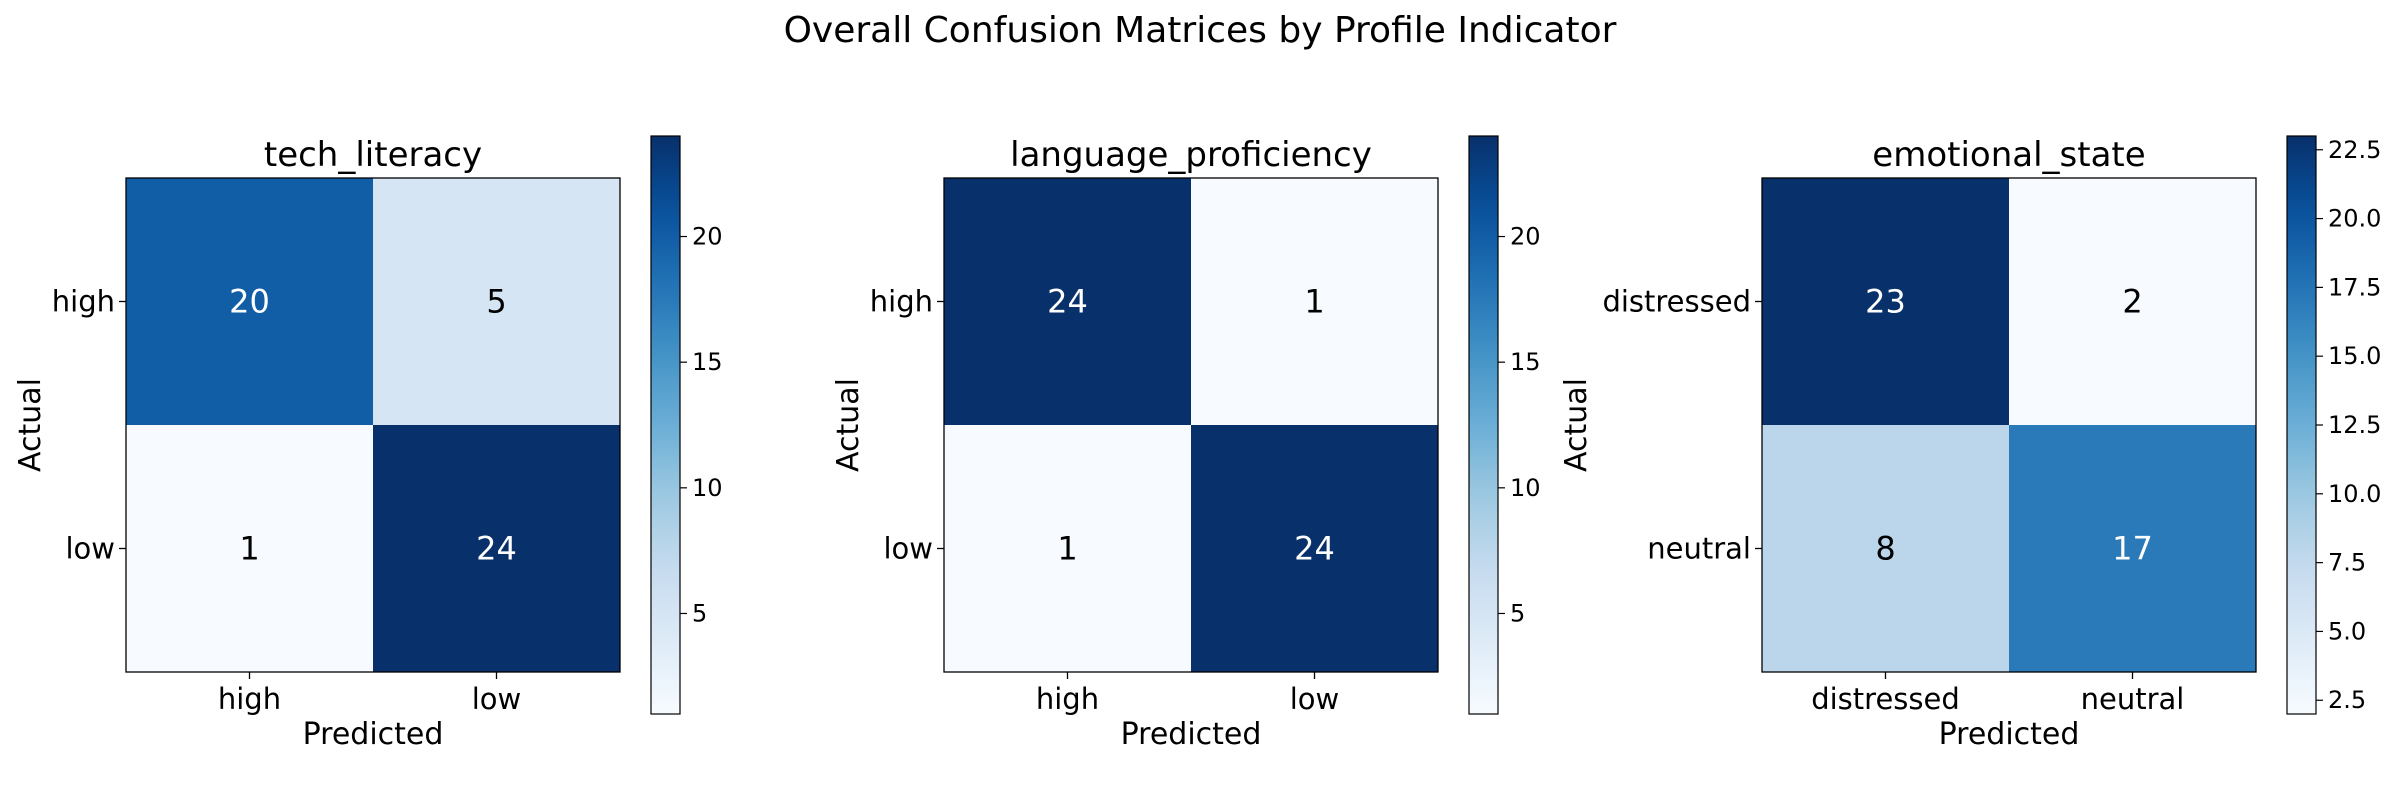 The width and height of the screenshot is (2400, 800). Describe the element at coordinates (2347, 631) in the screenshot. I see `colorbar-tick-label: 5.0` at that location.